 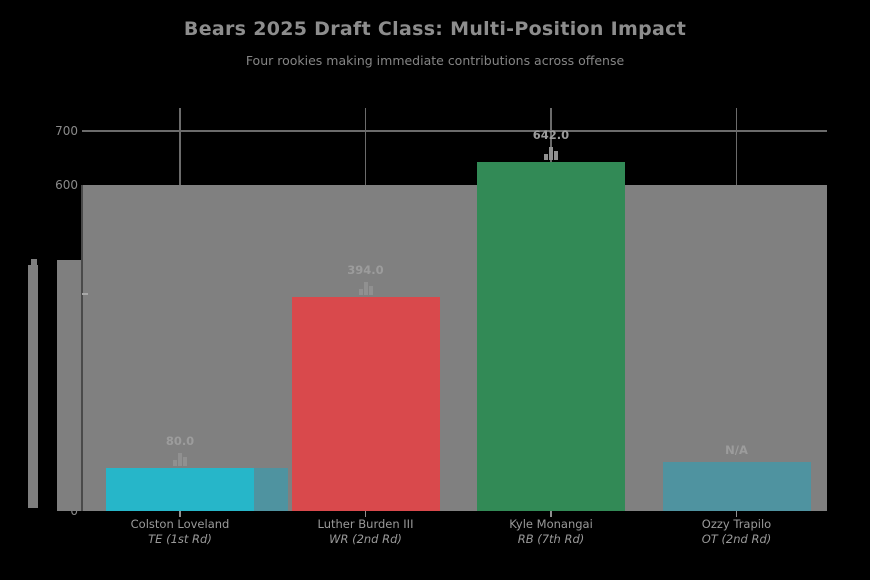 What do you see at coordinates (736, 539) in the screenshot?
I see `player-position-label: OT (2nd Rd)` at bounding box center [736, 539].